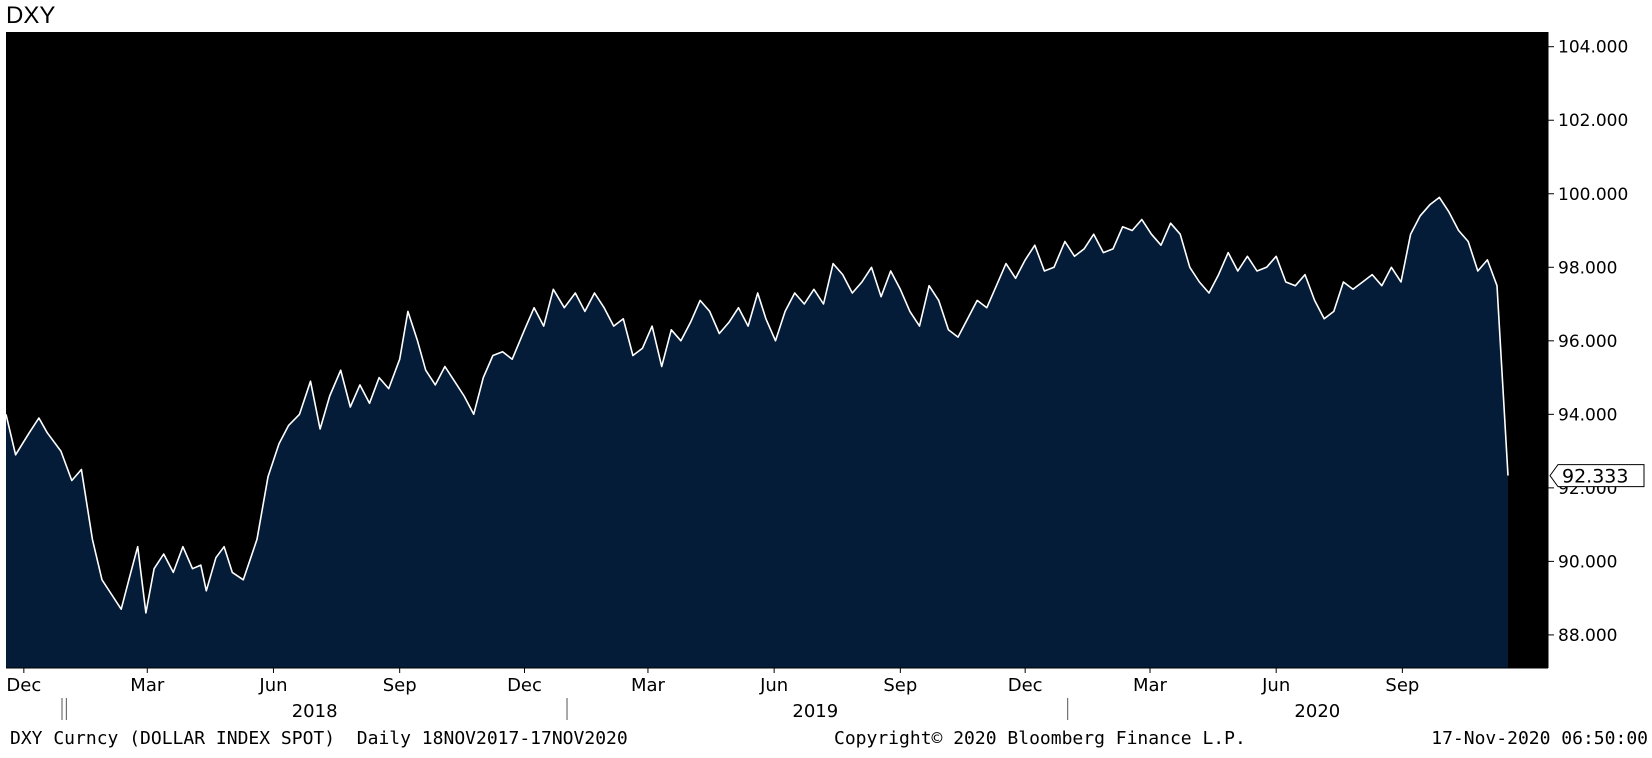 This screenshot has height=758, width=1652. I want to click on last-value-box, so click(1597, 476).